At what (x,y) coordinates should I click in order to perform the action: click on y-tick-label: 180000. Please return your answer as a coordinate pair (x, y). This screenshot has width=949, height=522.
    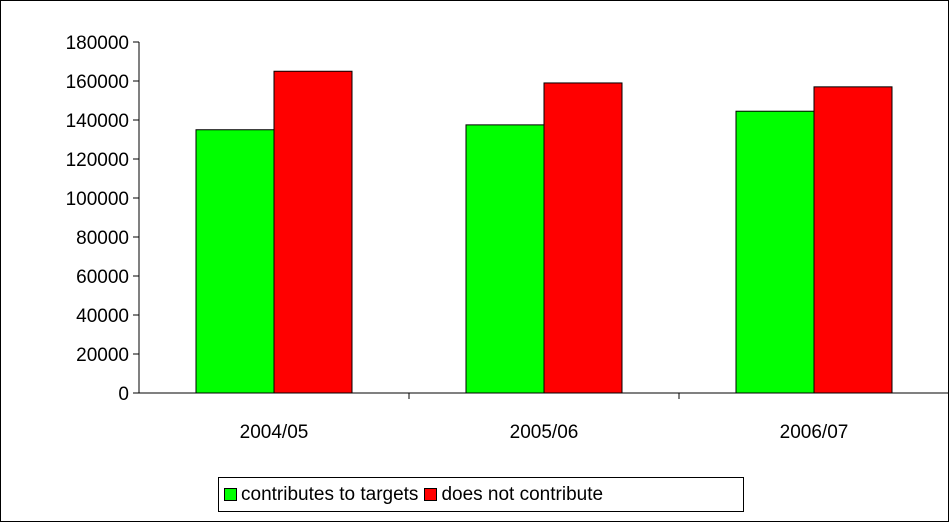
    Looking at the image, I should click on (97, 43).